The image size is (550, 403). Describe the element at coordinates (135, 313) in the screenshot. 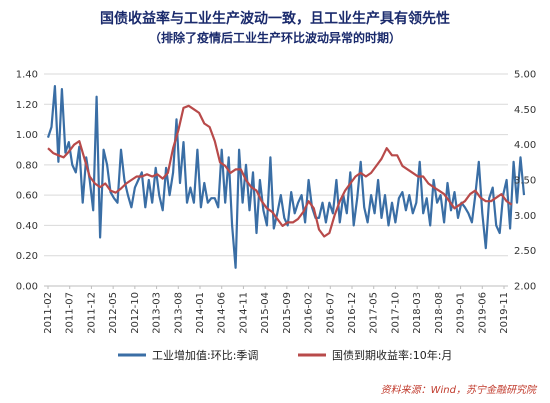

I see `x-tick-label: 2012-10` at that location.